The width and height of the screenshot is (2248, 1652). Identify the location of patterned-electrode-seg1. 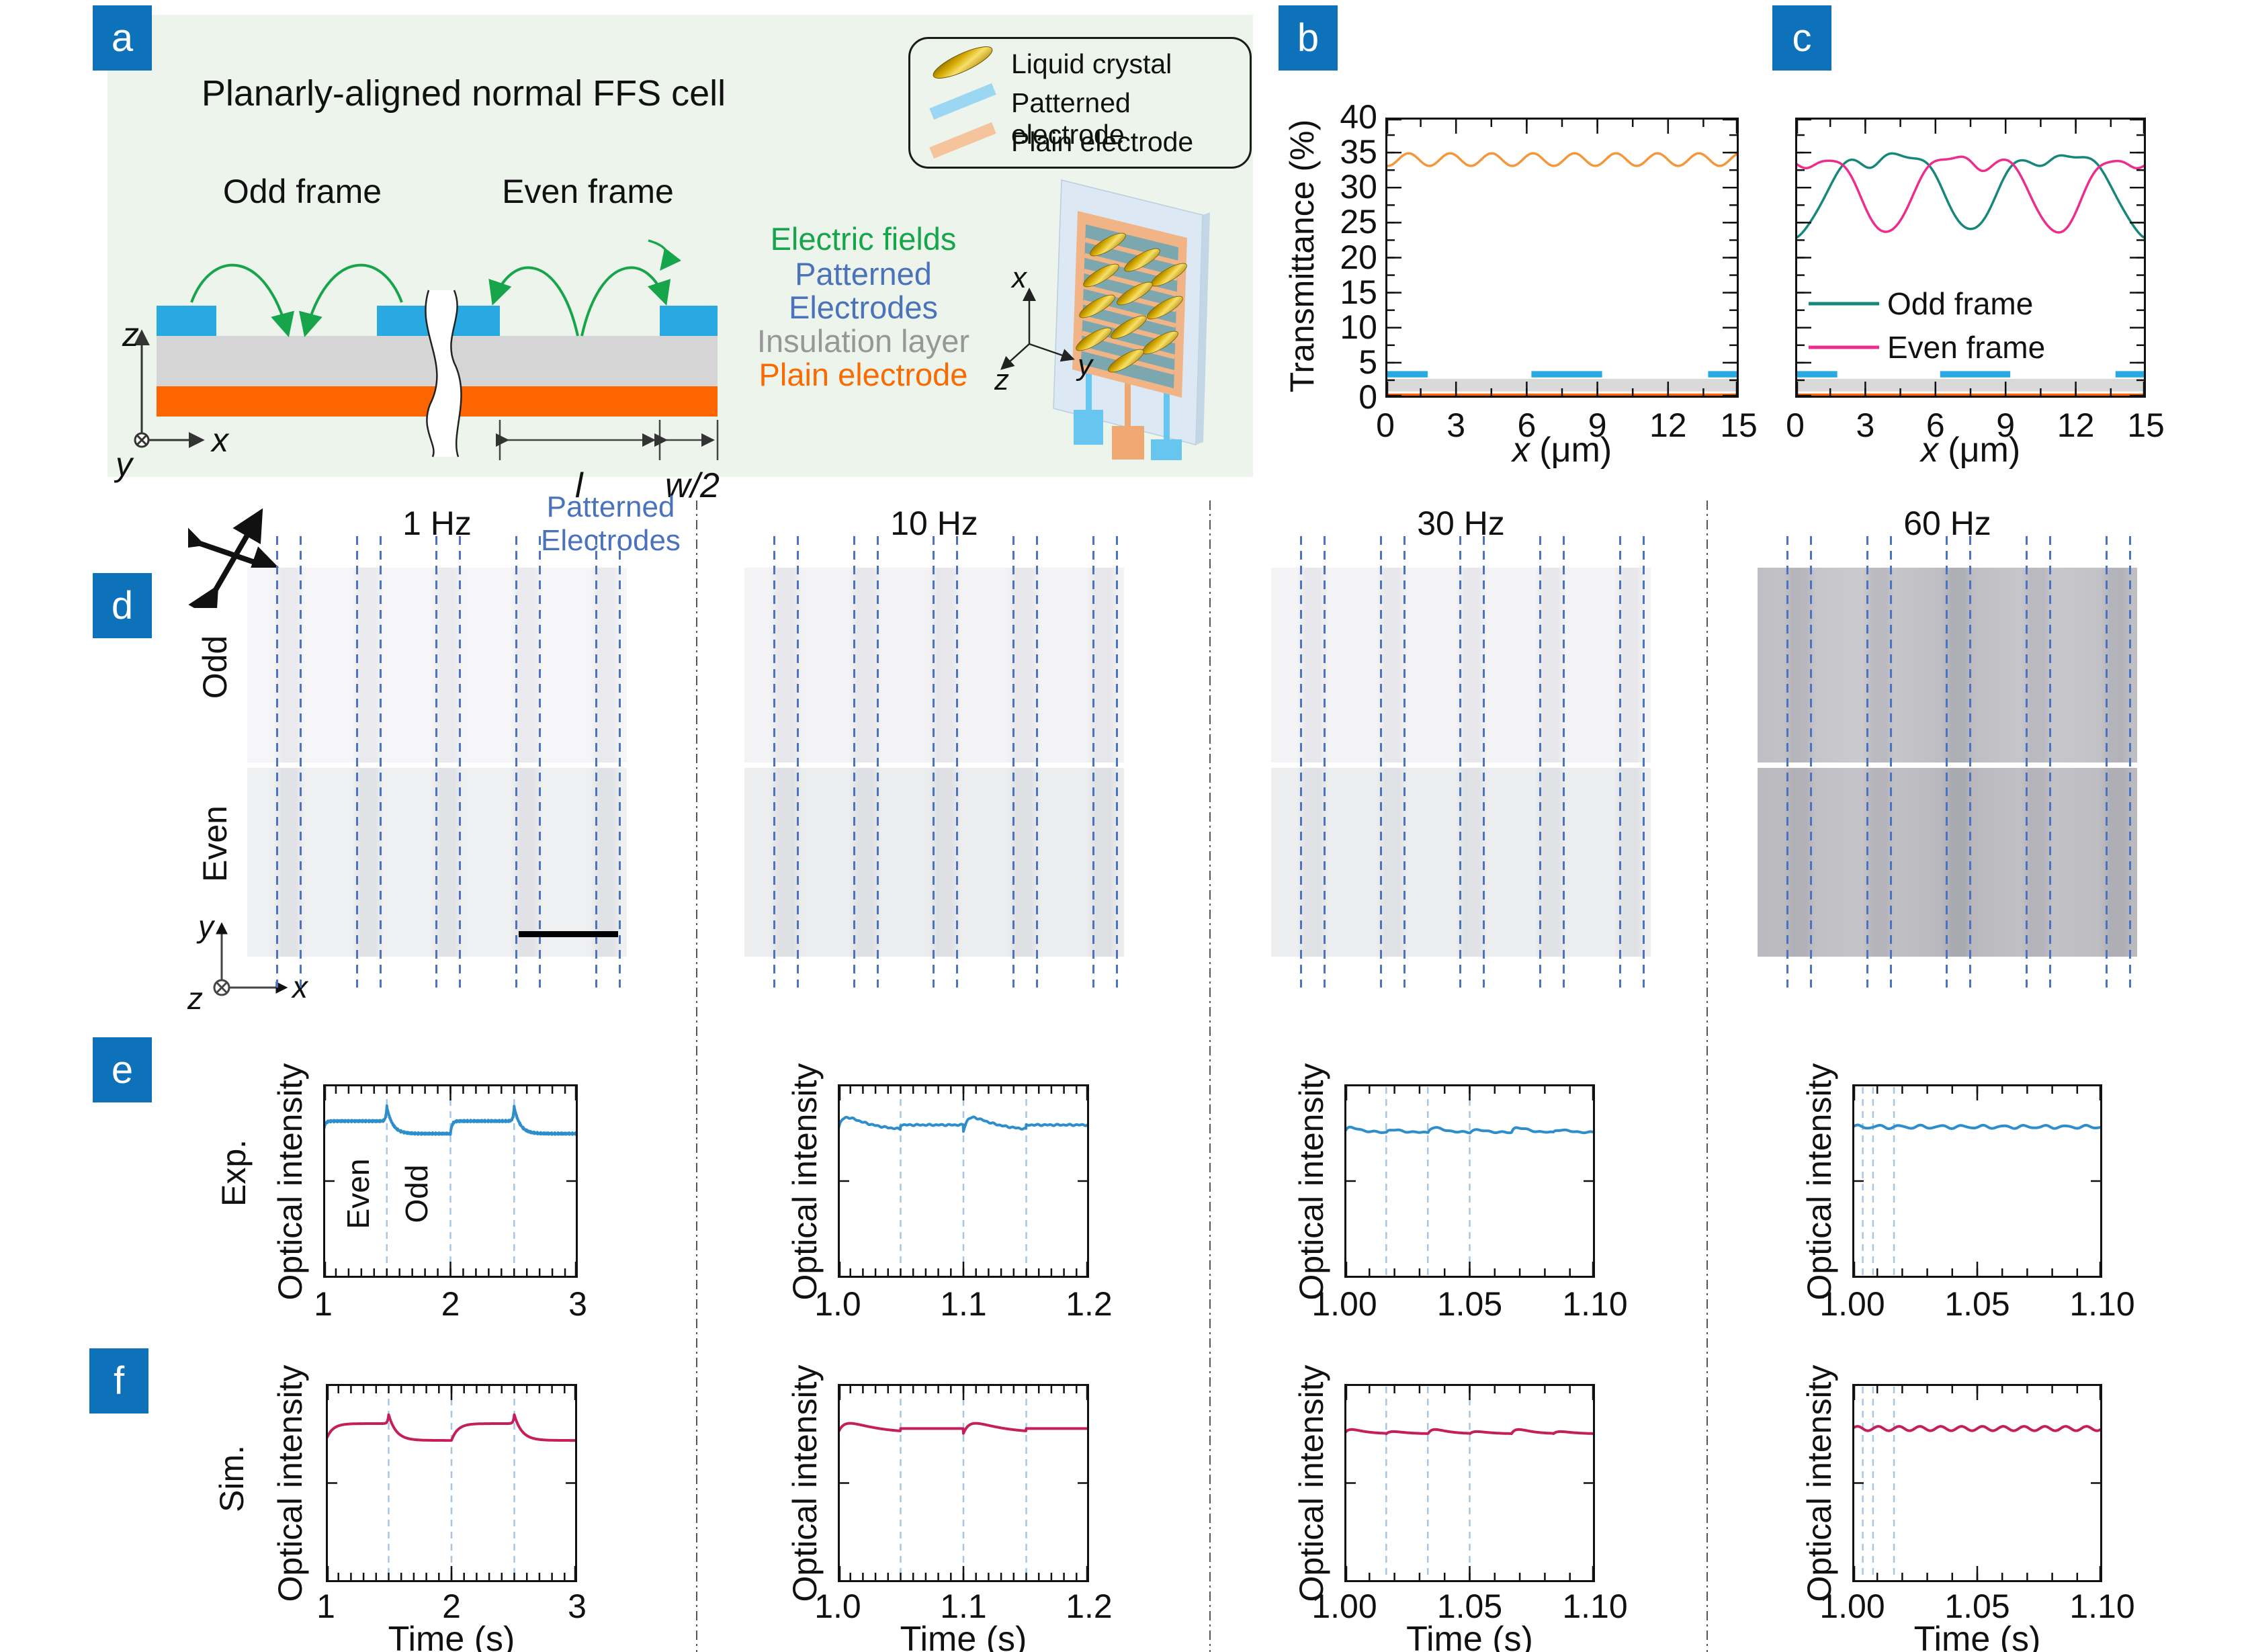
(186, 321).